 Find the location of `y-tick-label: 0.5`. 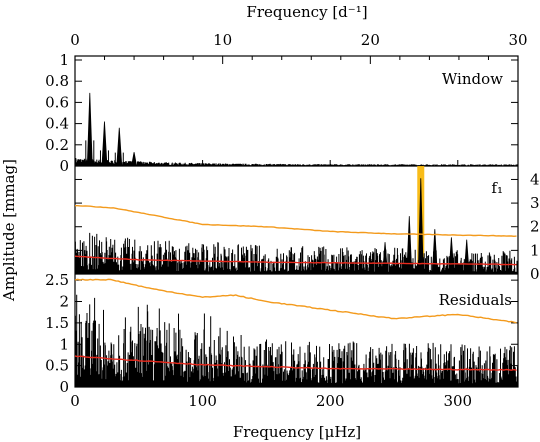

y-tick-label: 0.5 is located at coordinates (57, 366).